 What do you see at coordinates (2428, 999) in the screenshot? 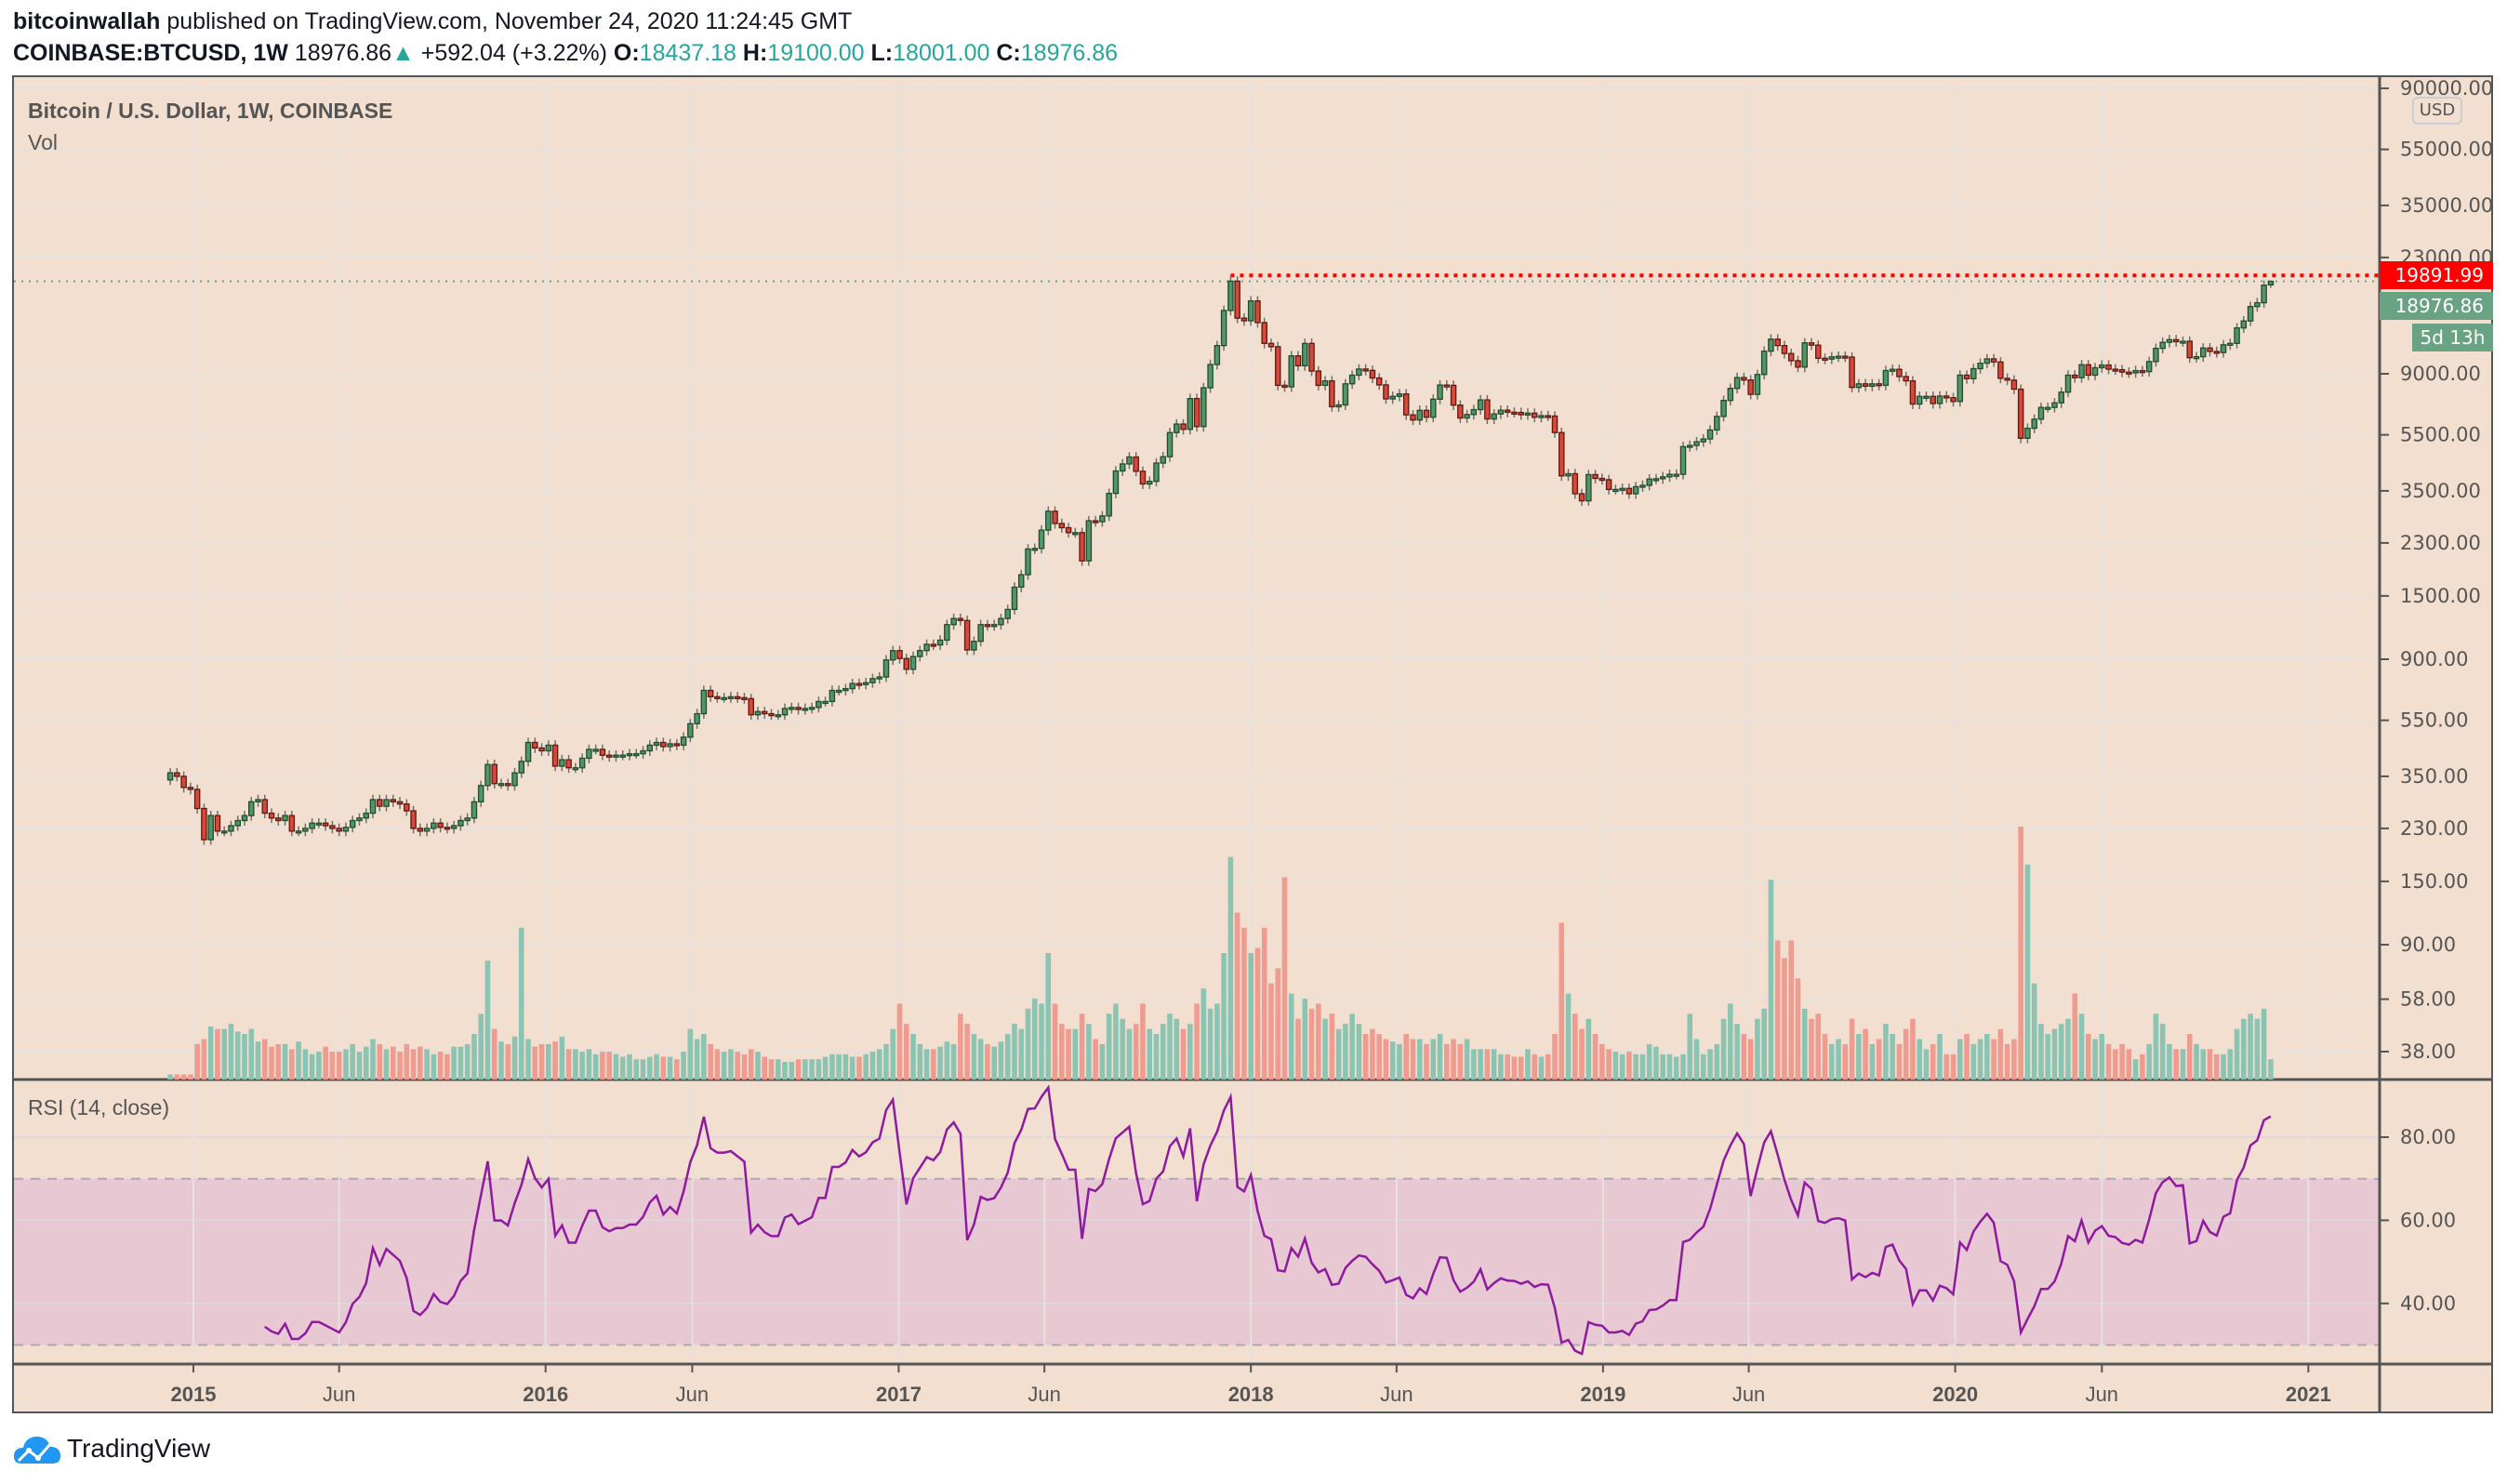
I see `price-tick-label: 58.00` at bounding box center [2428, 999].